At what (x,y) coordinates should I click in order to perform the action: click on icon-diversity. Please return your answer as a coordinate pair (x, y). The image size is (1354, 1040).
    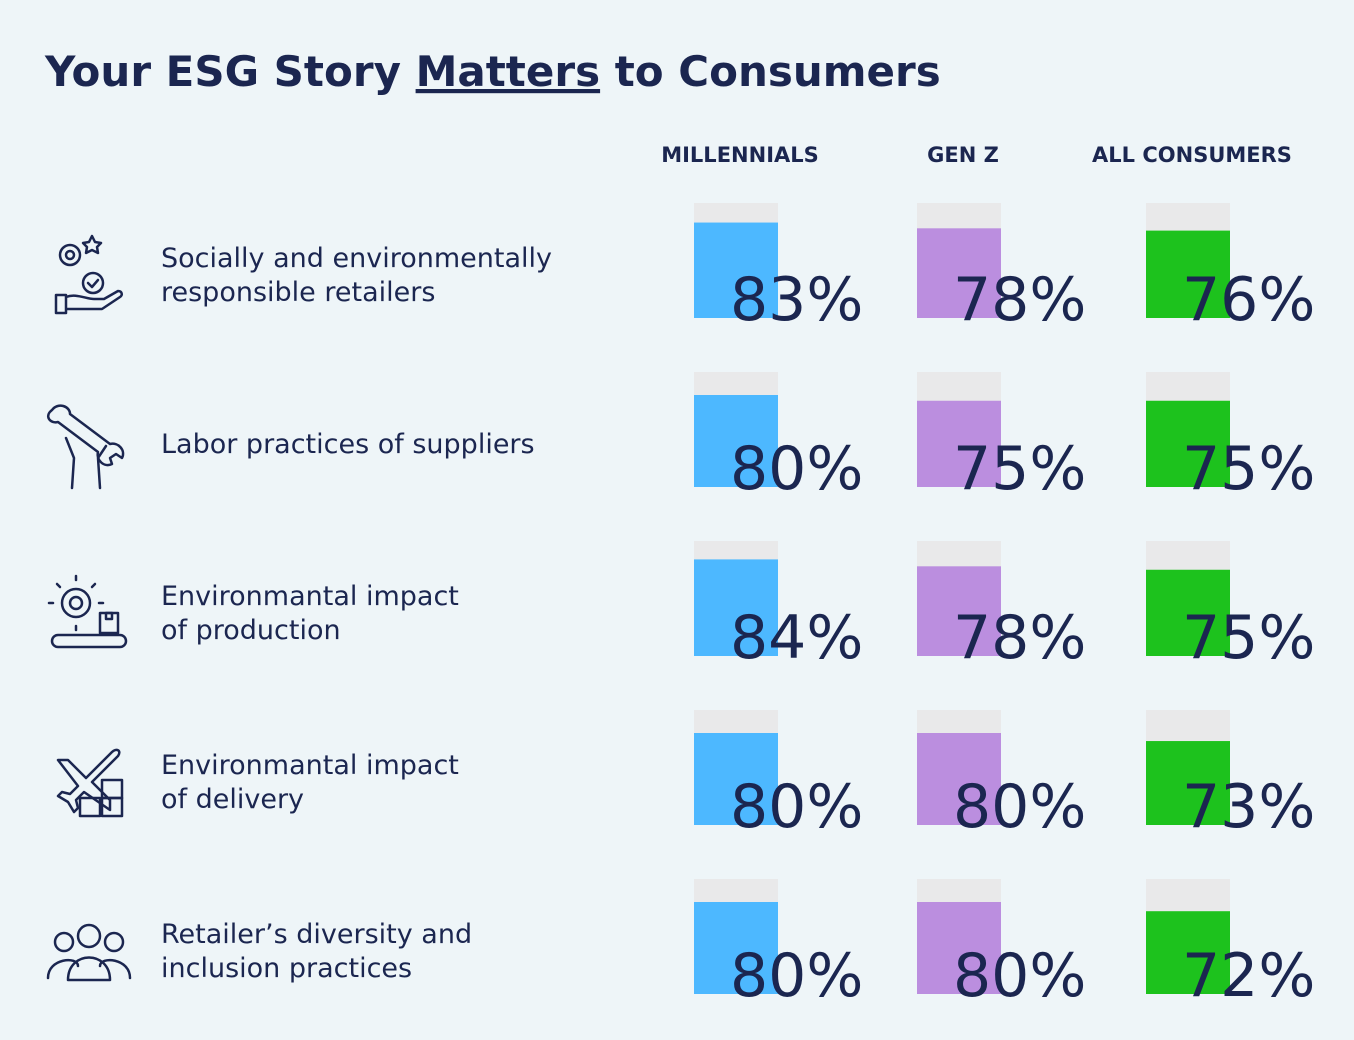
    Looking at the image, I should click on (89, 952).